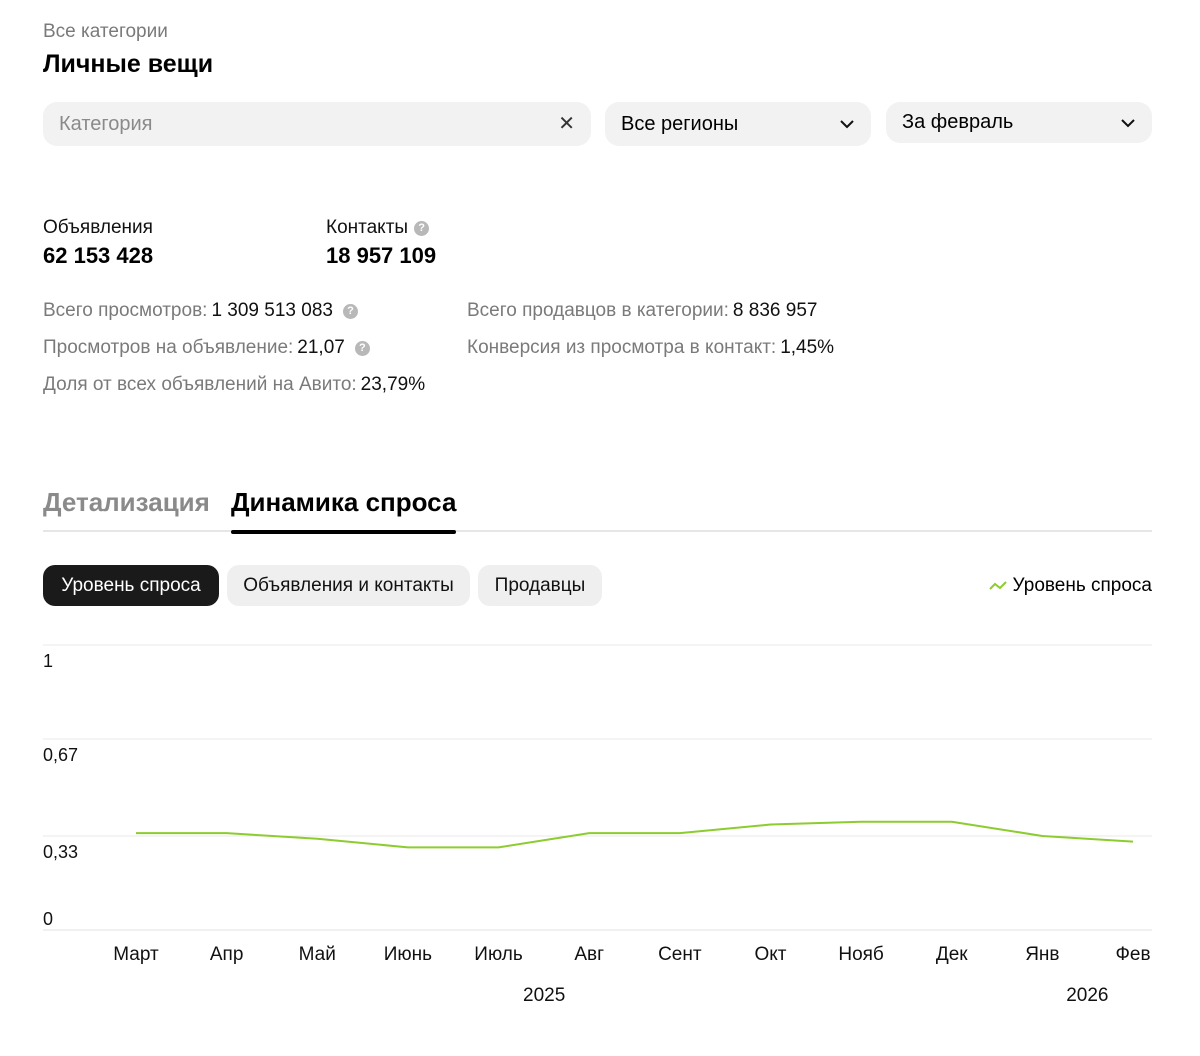 The height and width of the screenshot is (1056, 1200). Describe the element at coordinates (381, 255) in the screenshot. I see `contacts-value: 18 957 109` at that location.